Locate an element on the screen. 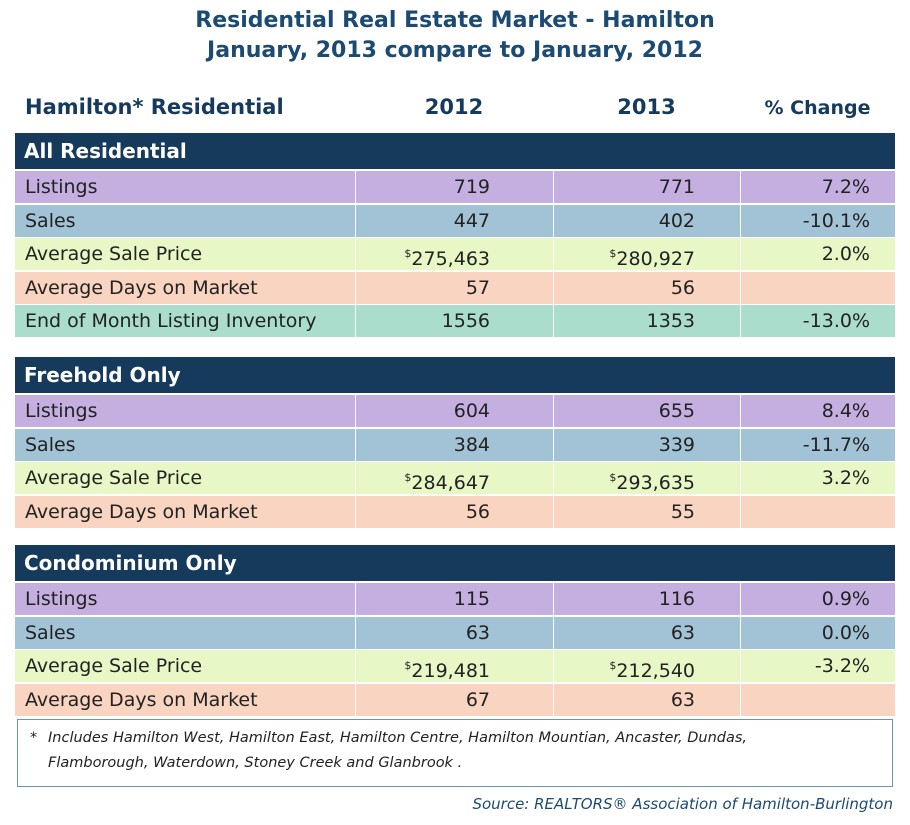  column-header: 2012 is located at coordinates (454, 107).